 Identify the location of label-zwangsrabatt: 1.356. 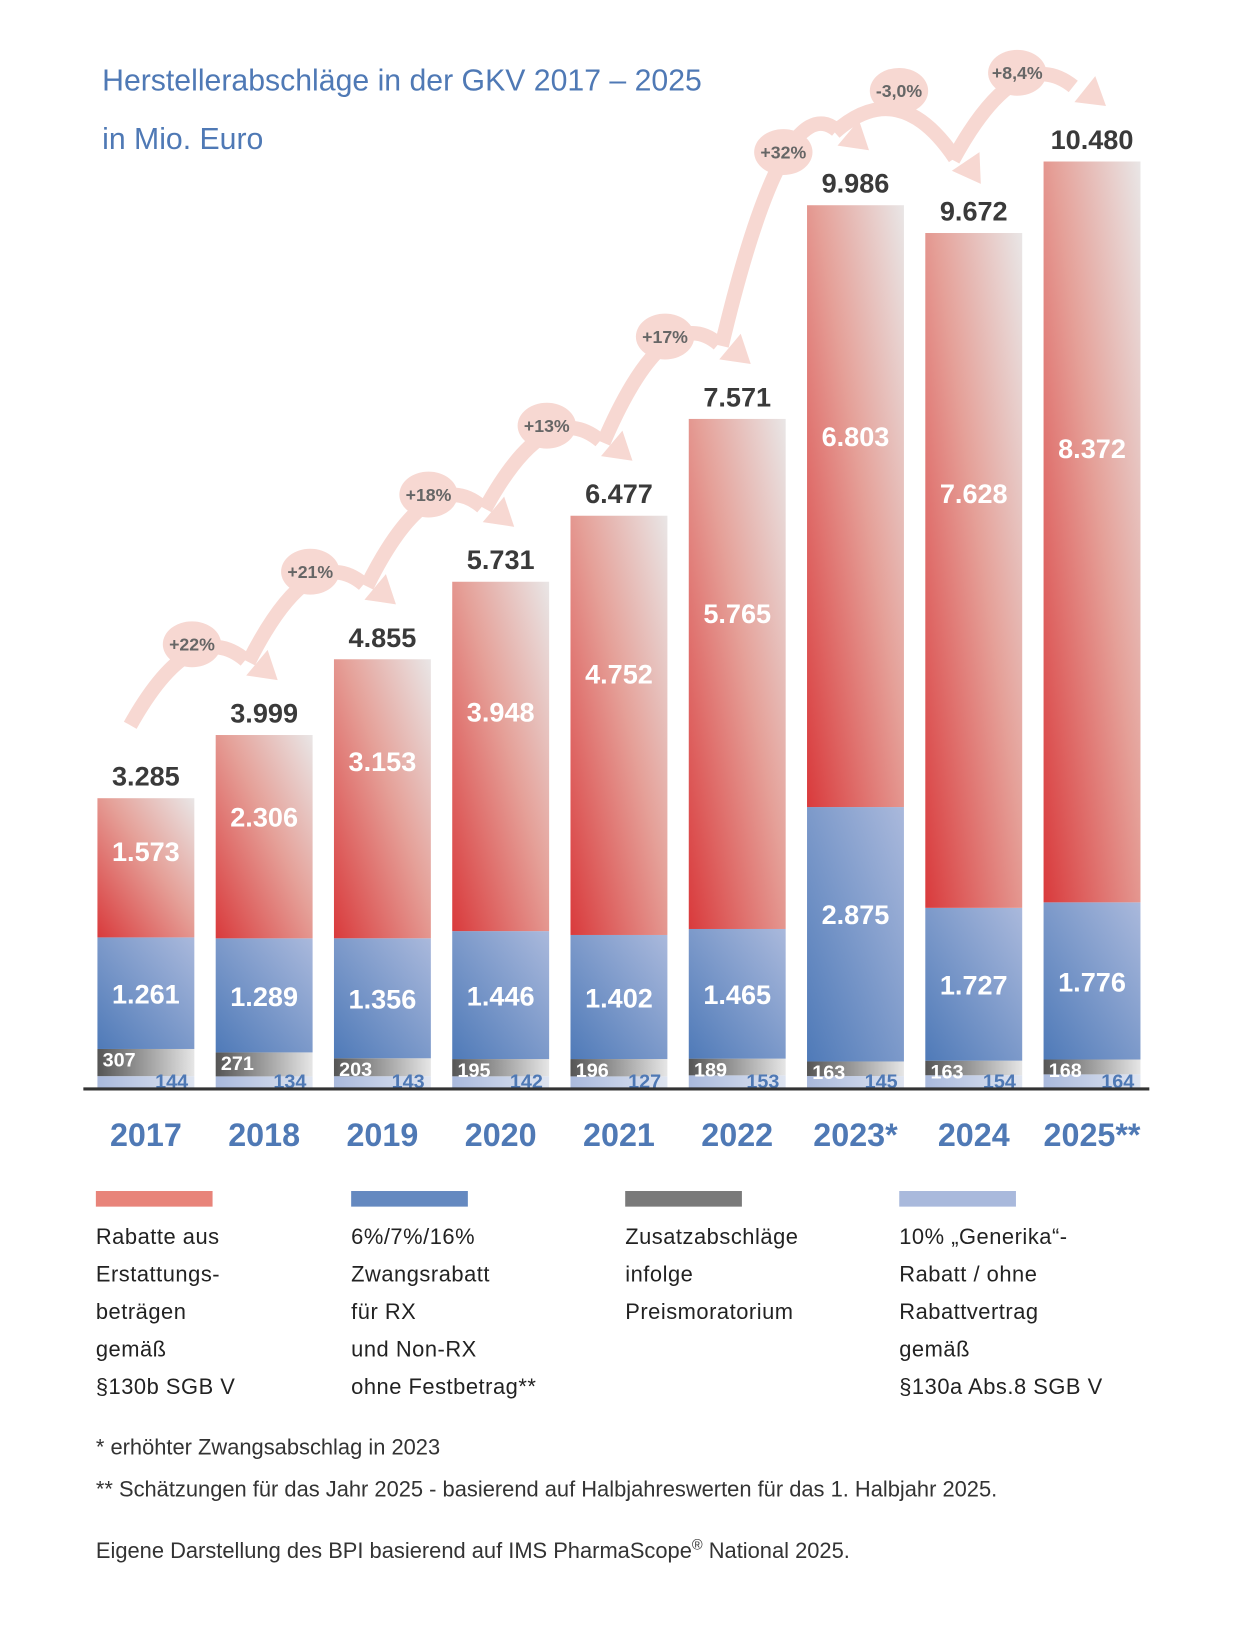
(383, 999).